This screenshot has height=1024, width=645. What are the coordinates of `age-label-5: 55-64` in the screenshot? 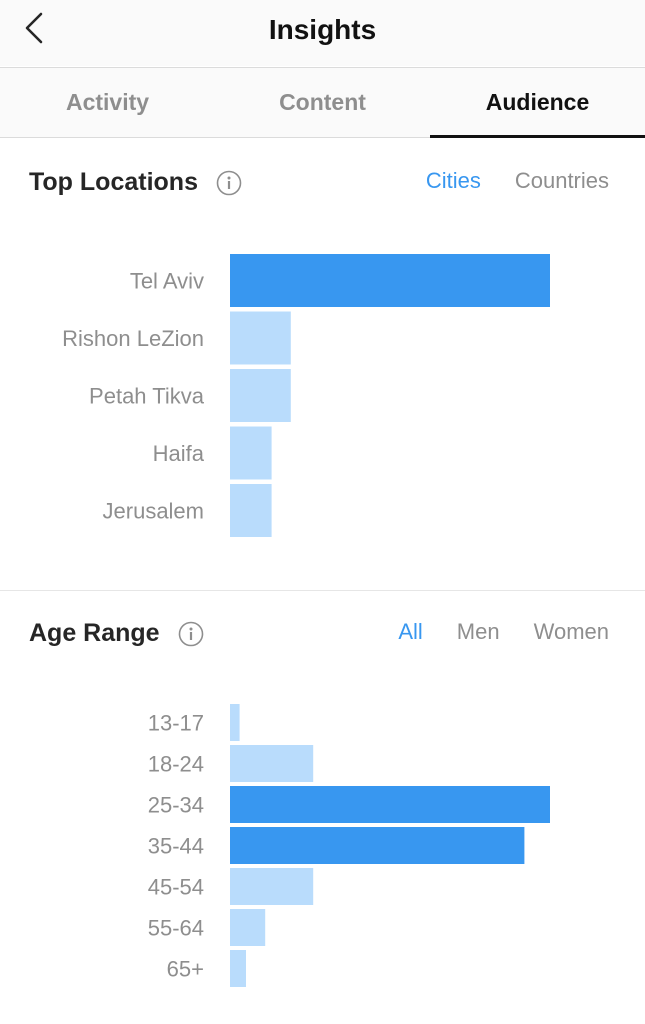 It's located at (176, 928).